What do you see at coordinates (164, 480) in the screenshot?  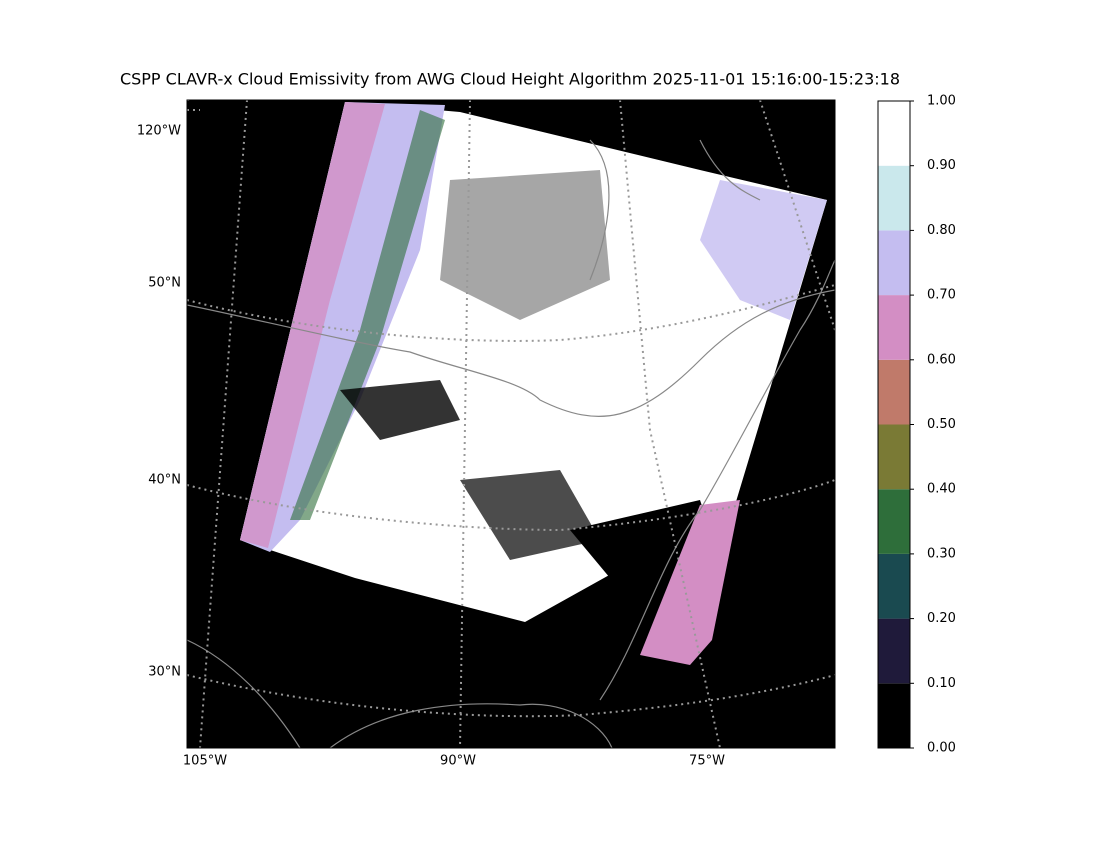 I see `lat-label: 40°N` at bounding box center [164, 480].